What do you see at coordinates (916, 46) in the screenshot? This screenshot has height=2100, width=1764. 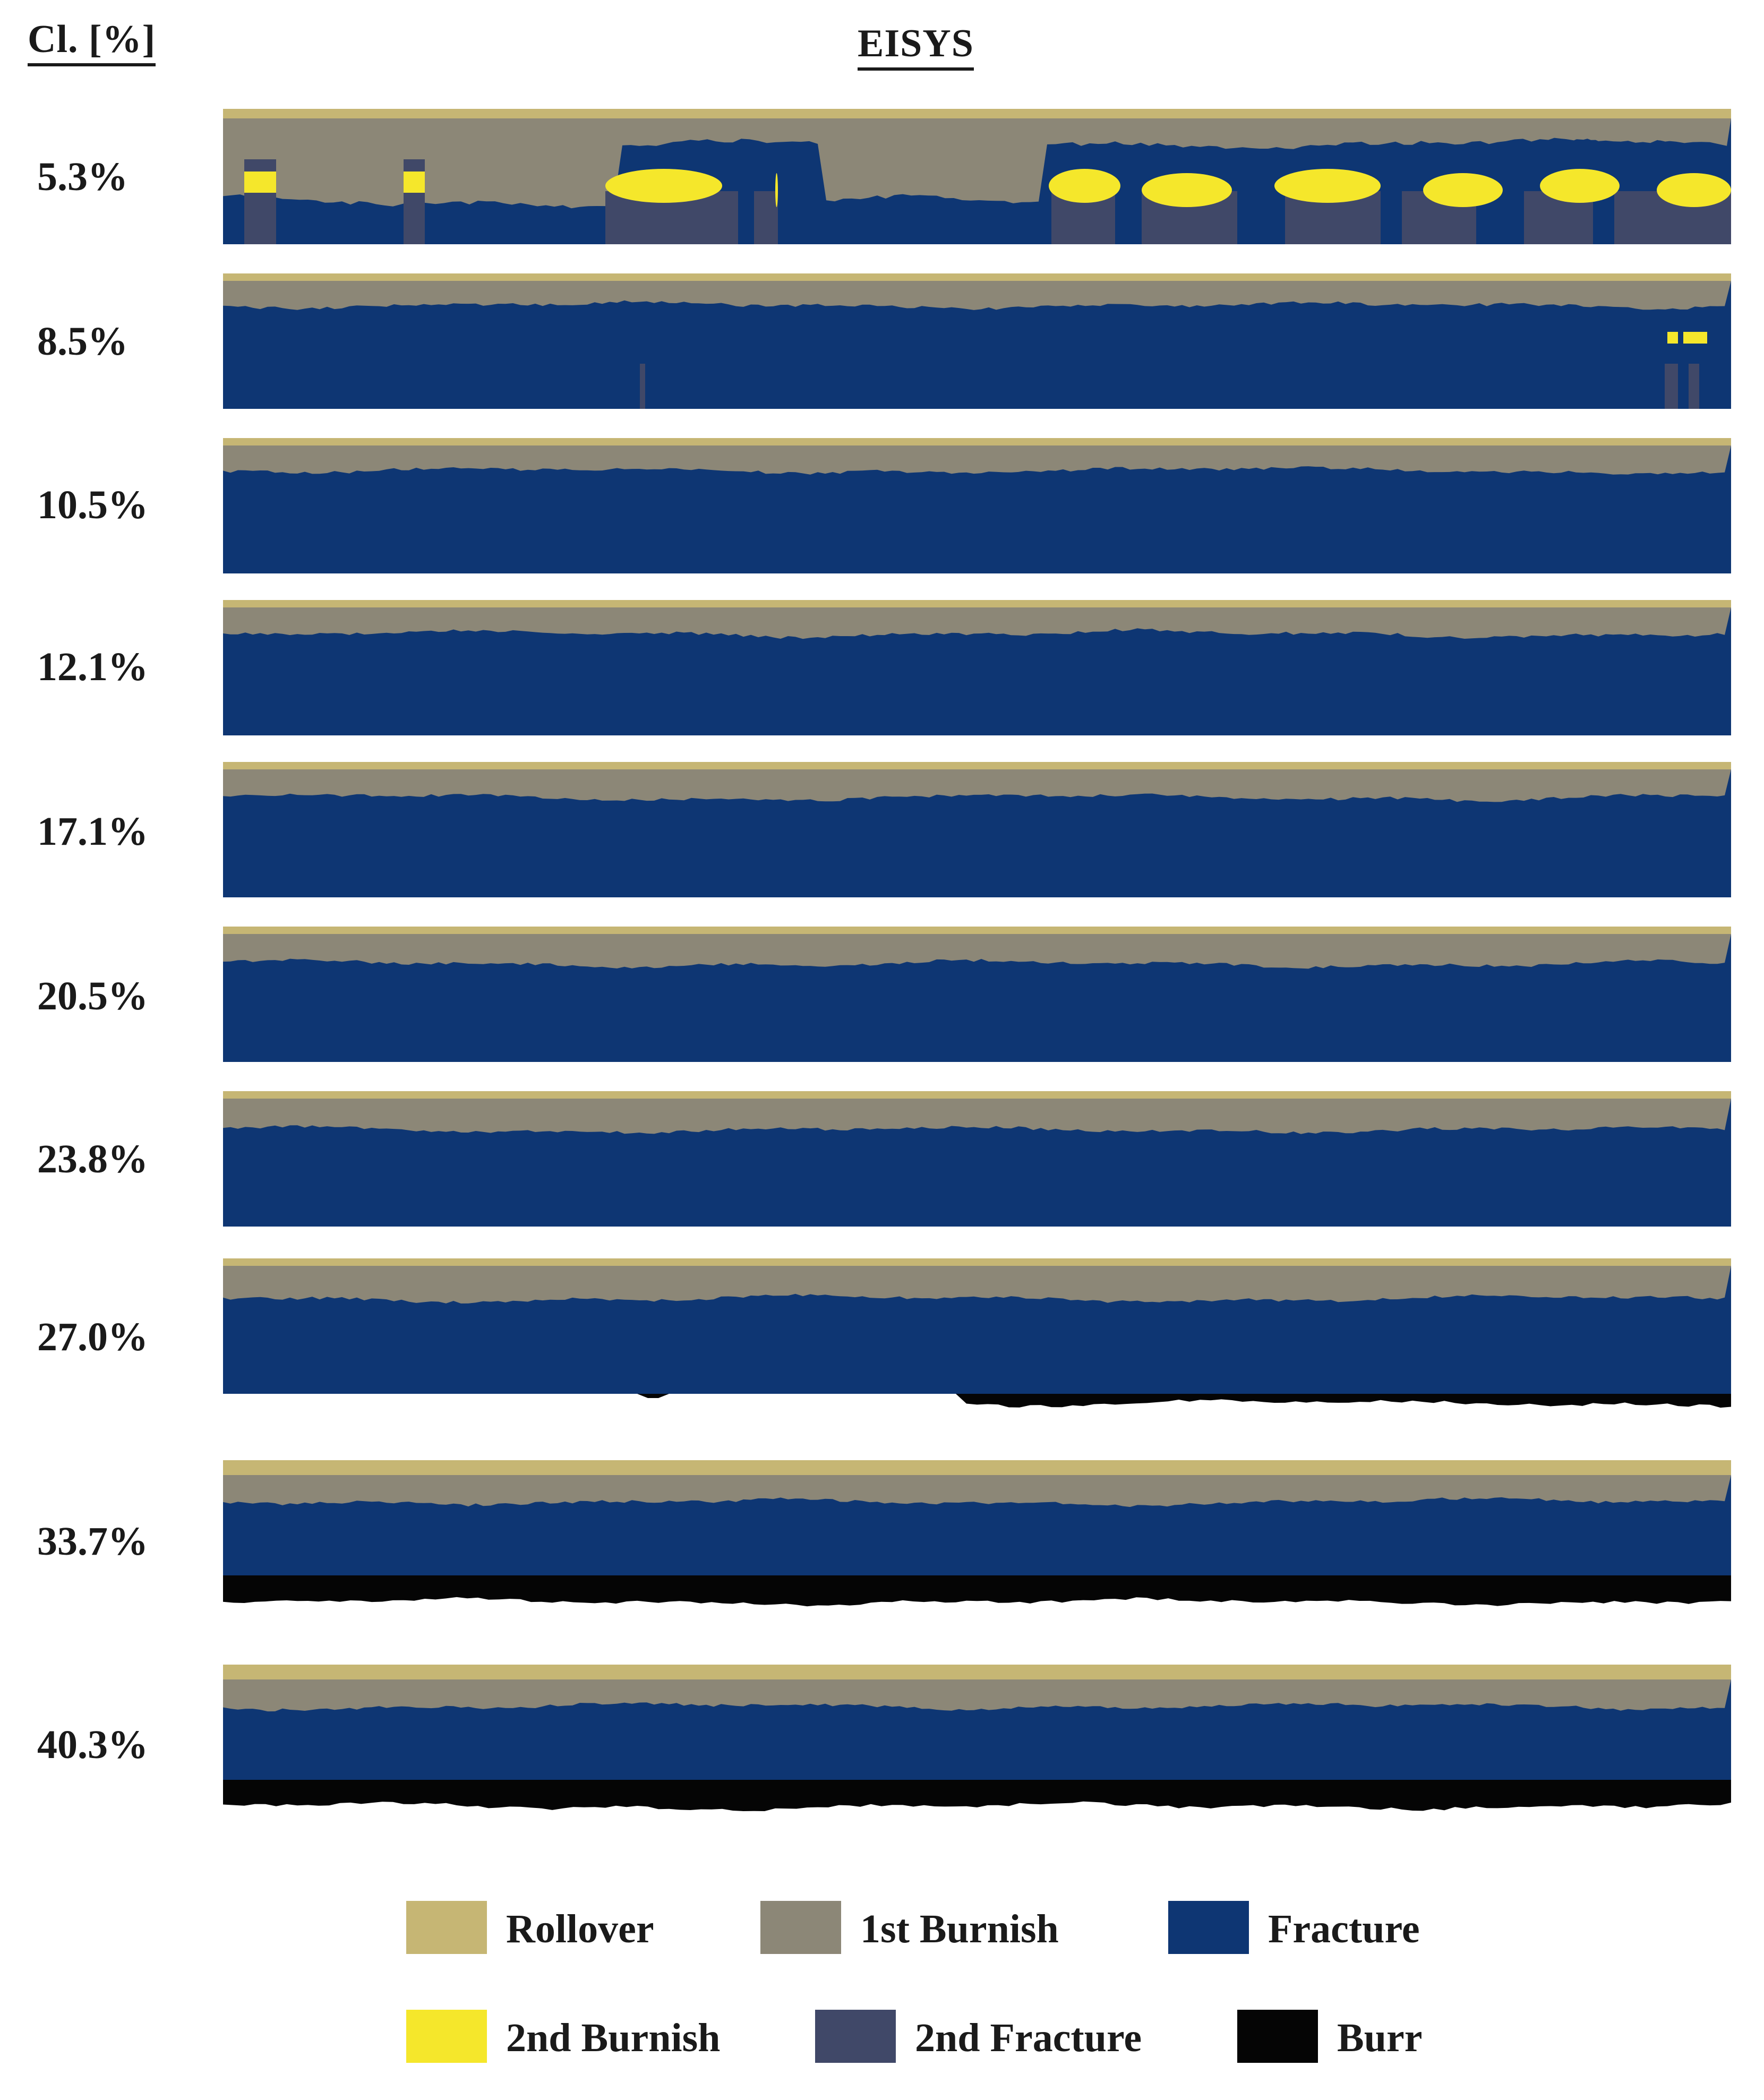 I see `figure-title: EISYS` at bounding box center [916, 46].